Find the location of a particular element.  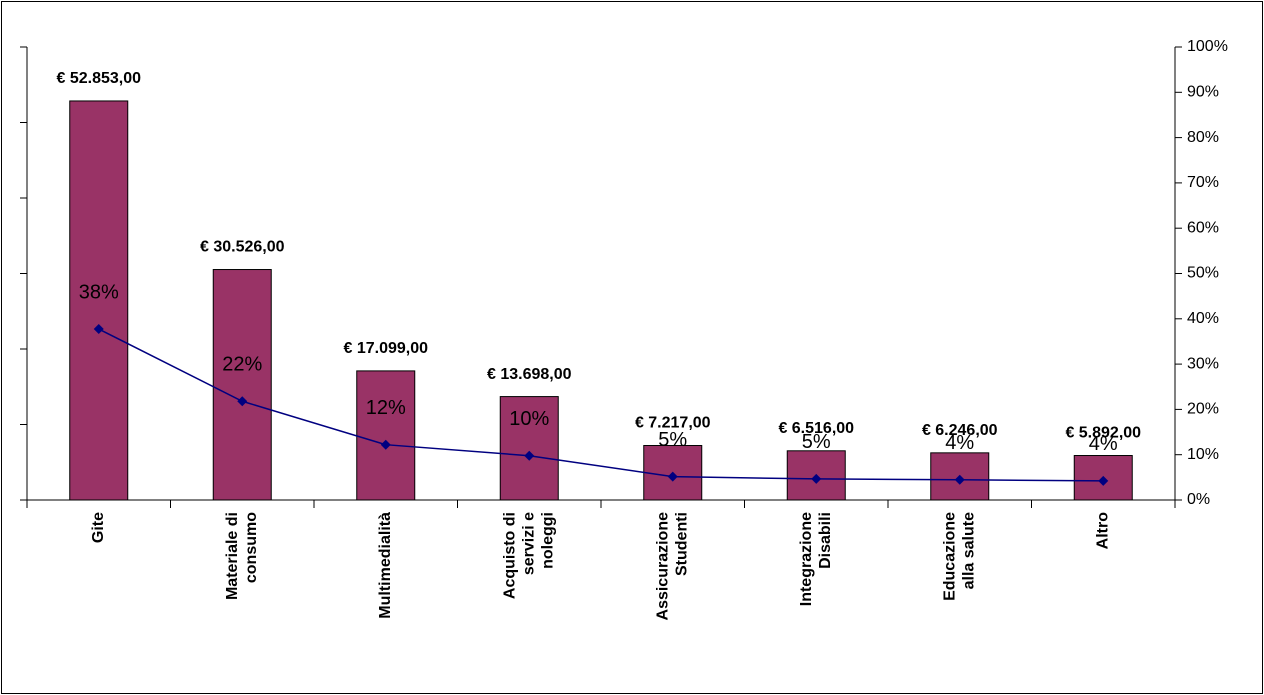

bar-value-label: € 7.217,00 is located at coordinates (673, 423).